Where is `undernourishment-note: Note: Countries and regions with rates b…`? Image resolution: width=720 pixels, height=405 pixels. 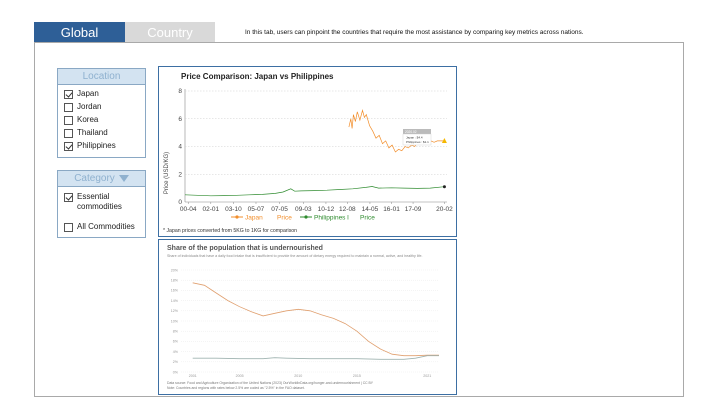
undernourishment-note: Note: Countries and regions with rates b… is located at coordinates (236, 388).